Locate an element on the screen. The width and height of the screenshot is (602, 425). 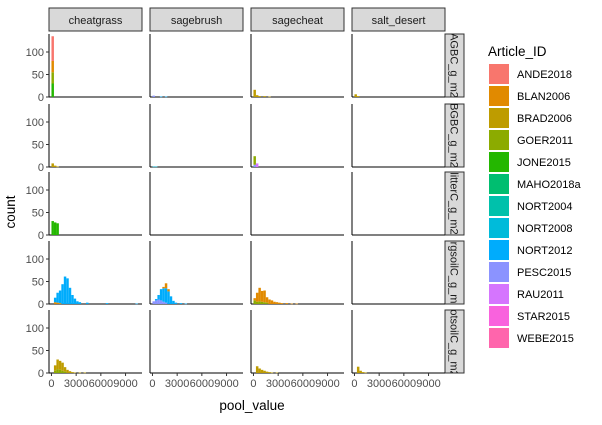
strip-AGBC_g_m2 is located at coordinates (454, 65).